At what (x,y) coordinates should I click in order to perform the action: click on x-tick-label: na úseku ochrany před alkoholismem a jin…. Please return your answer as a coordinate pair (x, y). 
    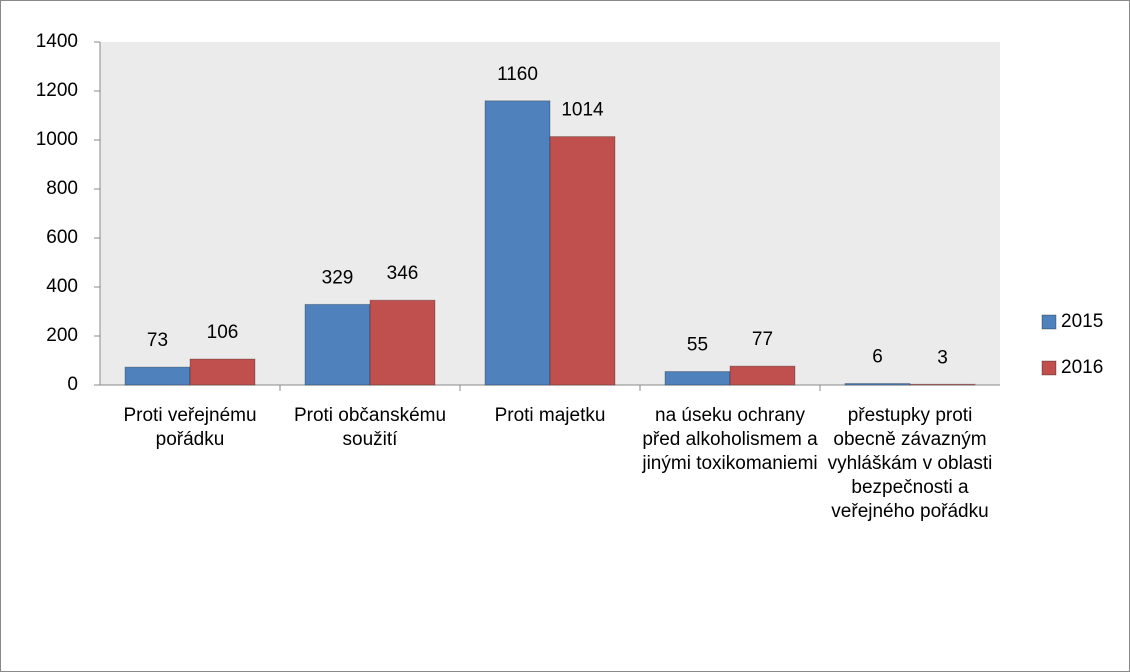
    Looking at the image, I should click on (730, 439).